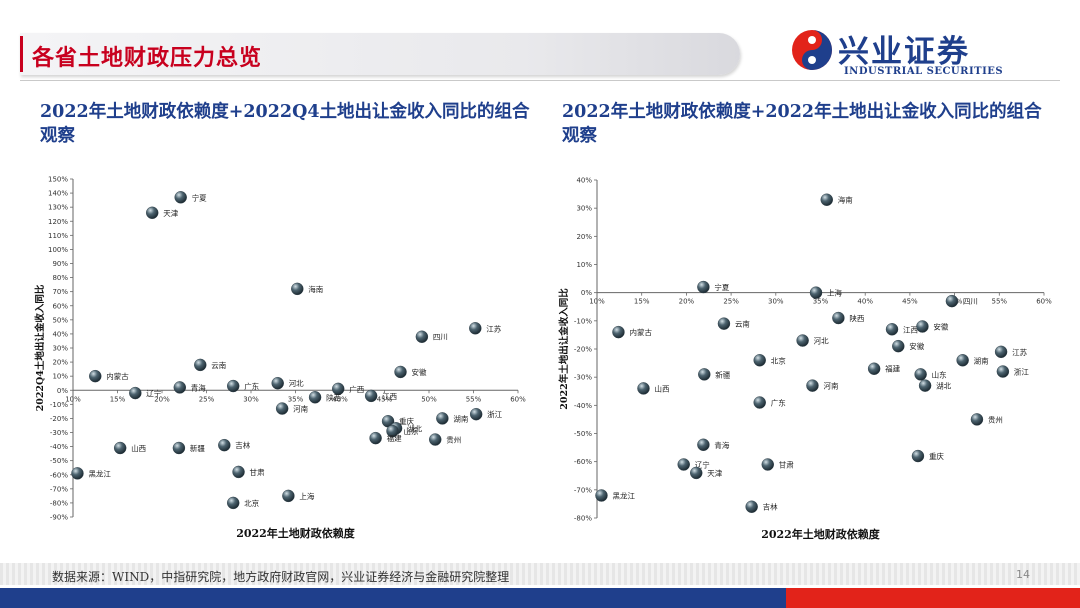 The image size is (1080, 608). What do you see at coordinates (714, 473) in the screenshot?
I see `data-point-label: 天津` at bounding box center [714, 473].